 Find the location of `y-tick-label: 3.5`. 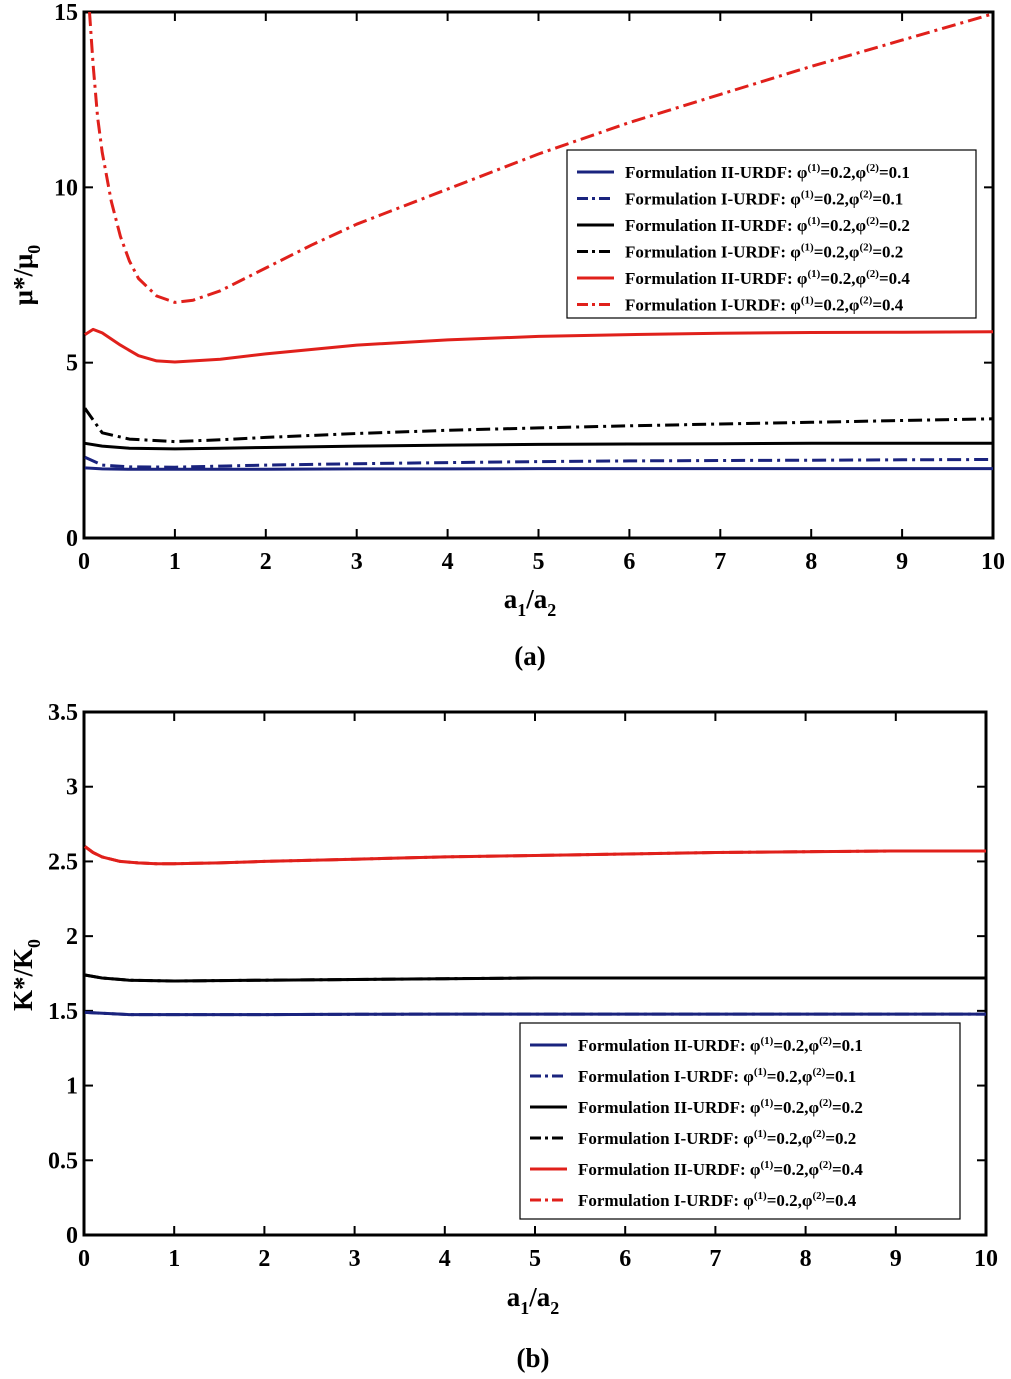

y-tick-label: 3.5 is located at coordinates (63, 713).